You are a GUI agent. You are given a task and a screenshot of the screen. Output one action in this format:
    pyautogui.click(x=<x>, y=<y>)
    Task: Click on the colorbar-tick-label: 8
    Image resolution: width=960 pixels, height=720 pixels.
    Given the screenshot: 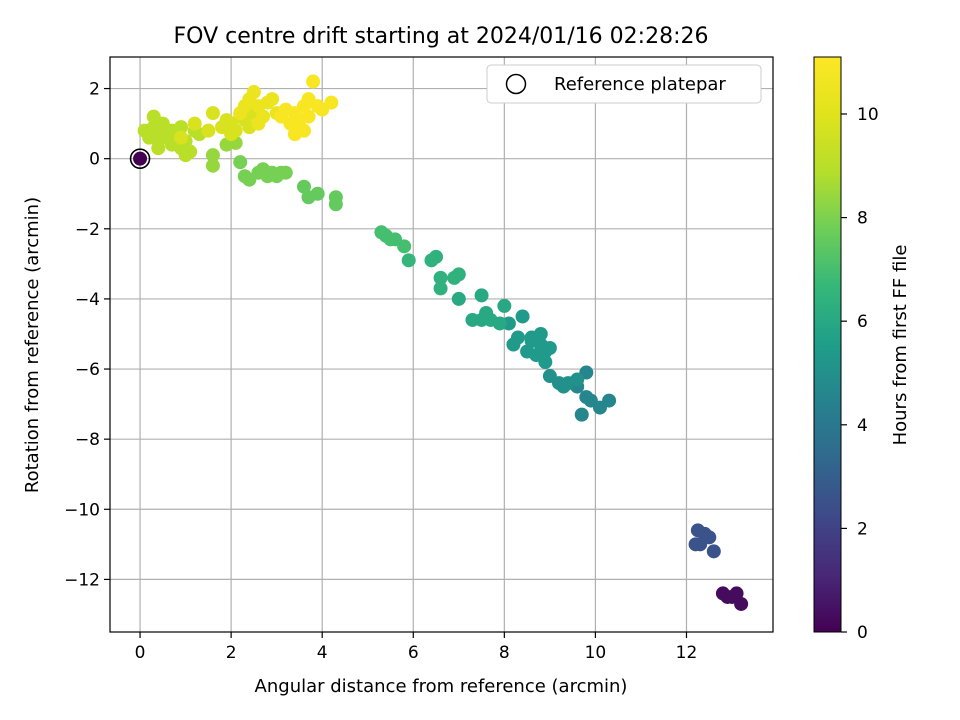 What is the action you would take?
    pyautogui.click(x=862, y=219)
    